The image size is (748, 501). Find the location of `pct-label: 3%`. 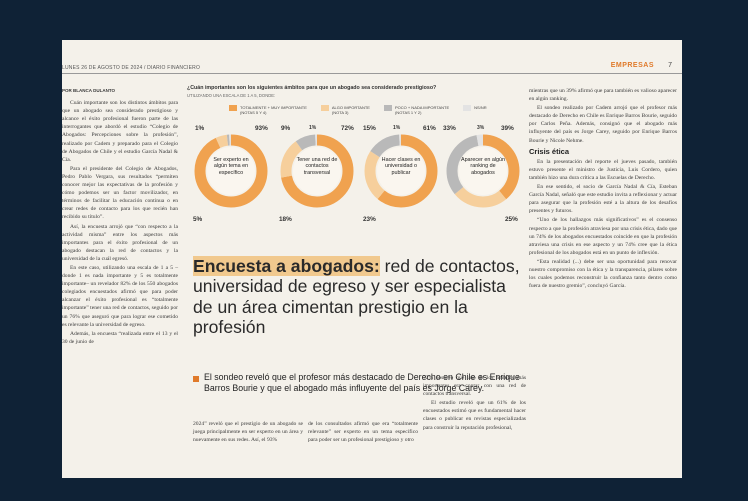

pct-label: 3% is located at coordinates (481, 128).